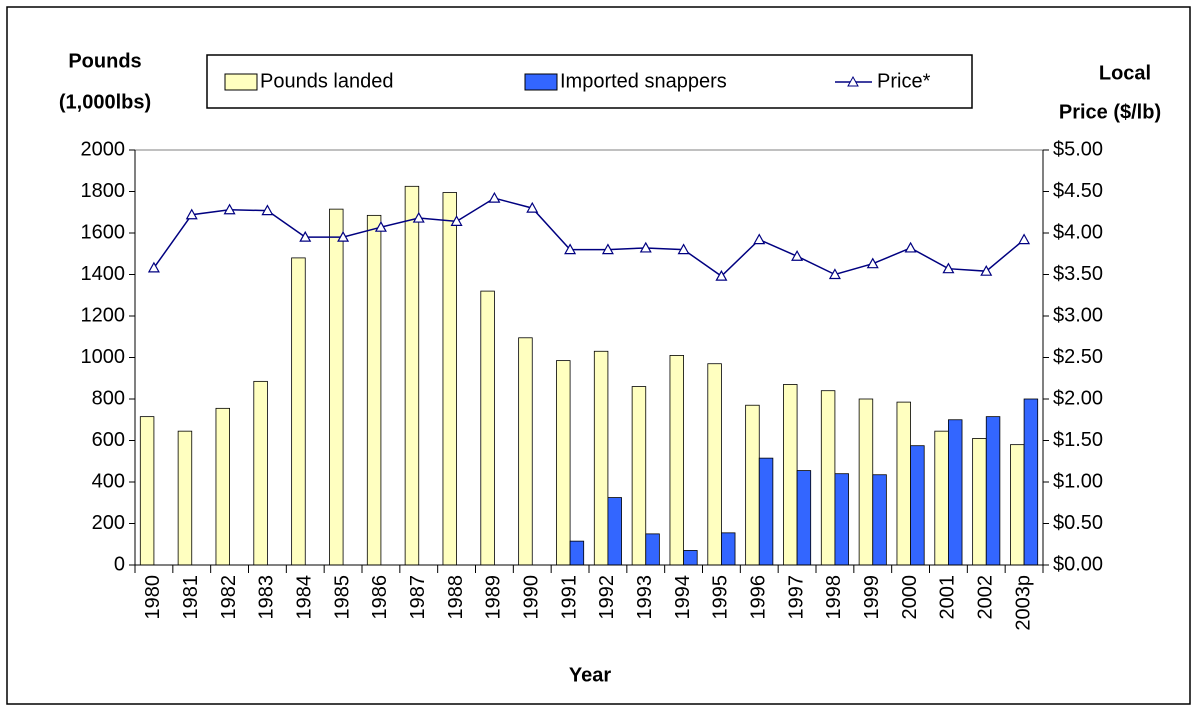 The image size is (1197, 711). Describe the element at coordinates (108, 481) in the screenshot. I see `y-tick-label: 400` at that location.